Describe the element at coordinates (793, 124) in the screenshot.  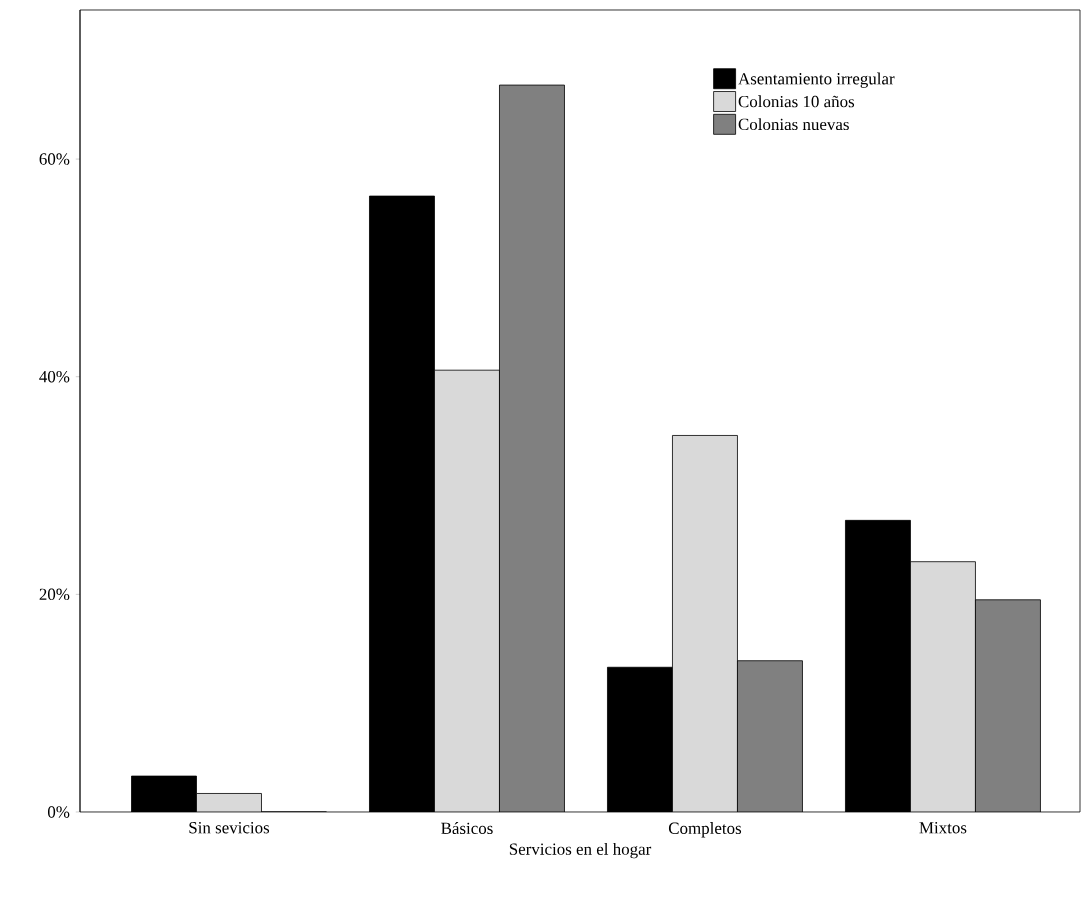
I see `legend-label: Colonias nuevas` at that location.